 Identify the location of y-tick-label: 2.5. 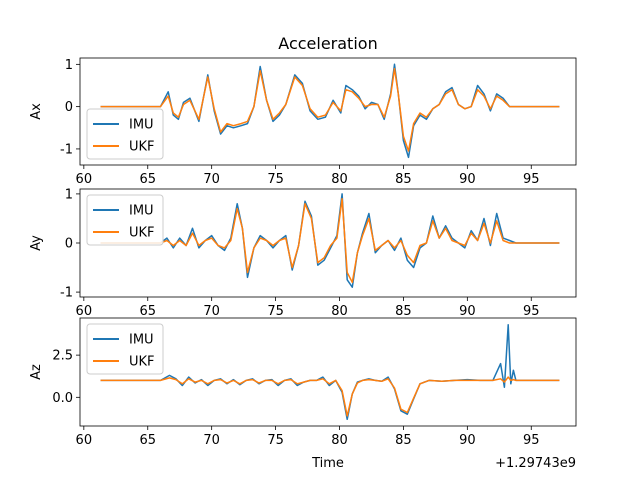
(62, 356).